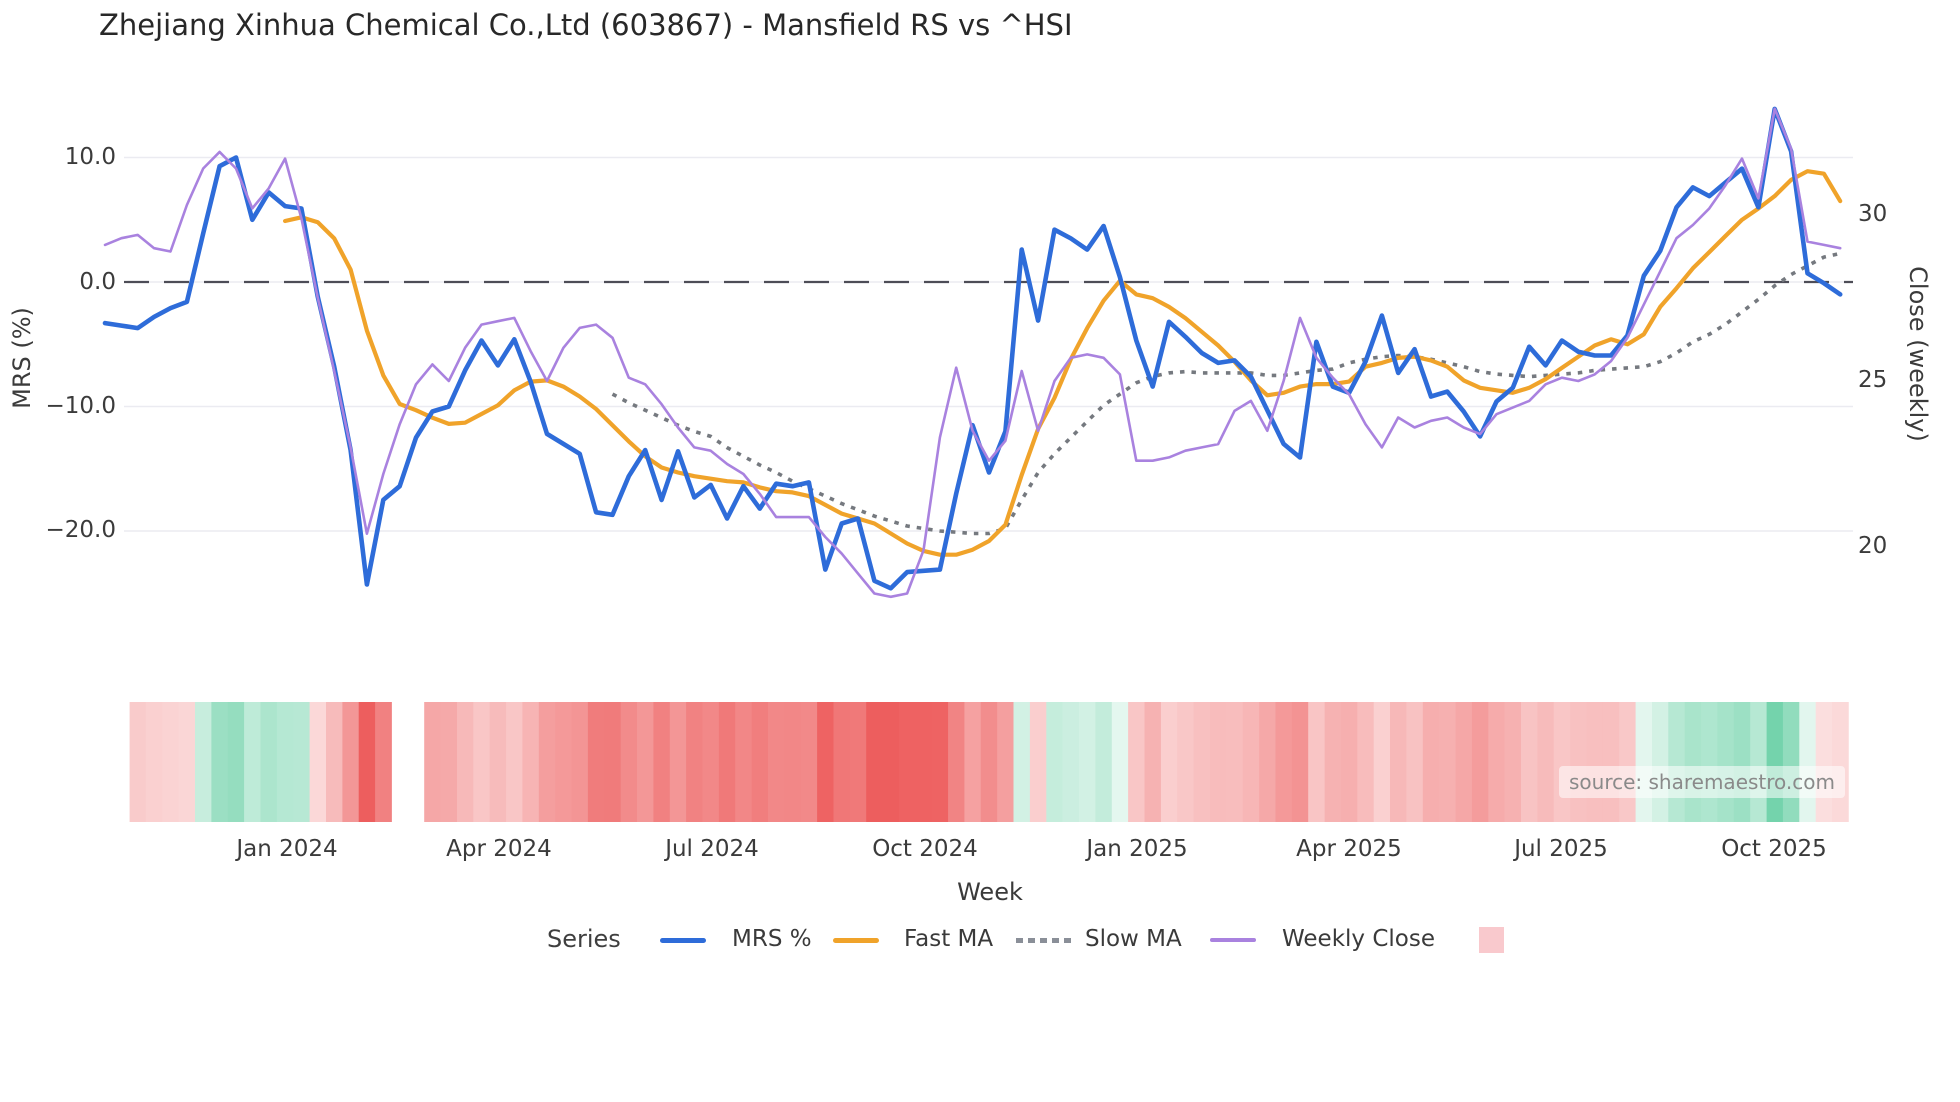 This screenshot has width=1960, height=1102. What do you see at coordinates (1137, 849) in the screenshot?
I see `x-axis-tick: Jan 2025` at bounding box center [1137, 849].